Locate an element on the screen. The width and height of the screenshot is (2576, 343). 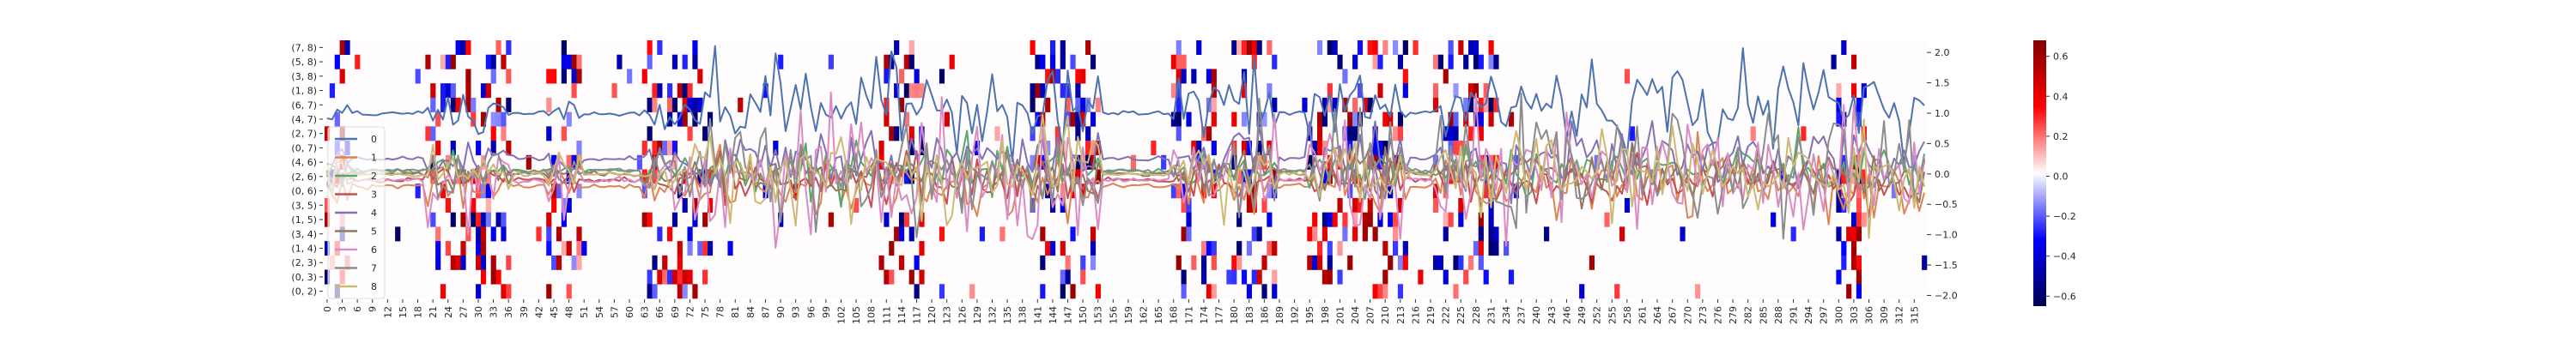
column-label: 285 is located at coordinates (1763, 315).